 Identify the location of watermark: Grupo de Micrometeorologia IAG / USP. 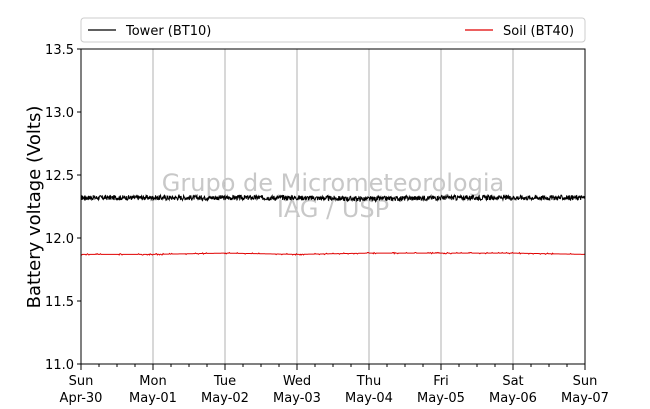
(333, 196).